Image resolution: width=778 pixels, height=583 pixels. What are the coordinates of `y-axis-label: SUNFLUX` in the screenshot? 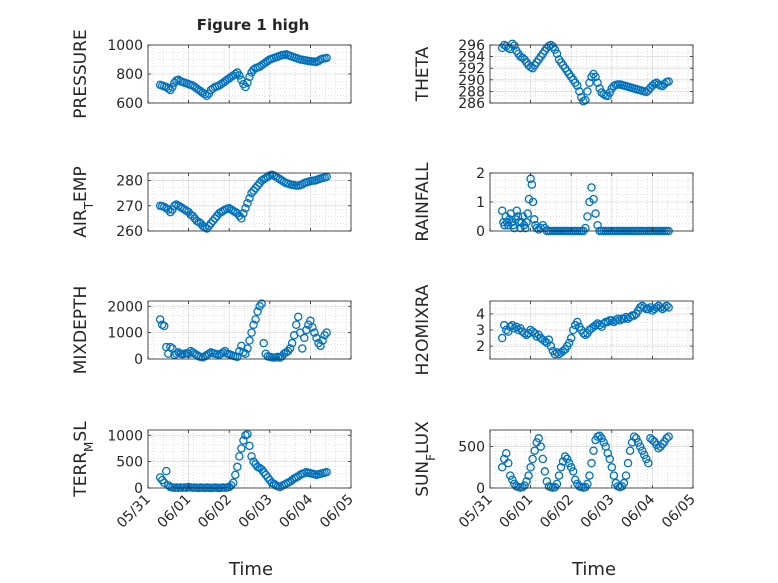 It's located at (425, 459).